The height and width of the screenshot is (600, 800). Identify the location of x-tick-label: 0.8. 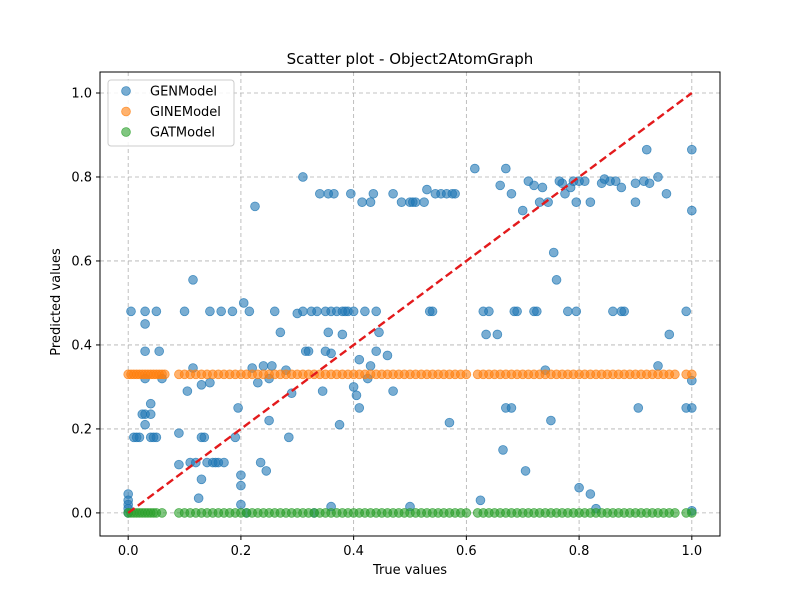
(579, 551).